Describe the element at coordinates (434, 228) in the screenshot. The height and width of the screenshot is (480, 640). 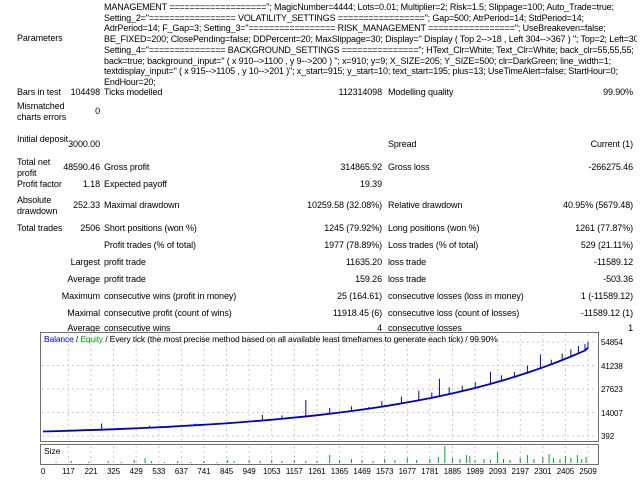
I see `stat-label: Long positions (won %)` at that location.